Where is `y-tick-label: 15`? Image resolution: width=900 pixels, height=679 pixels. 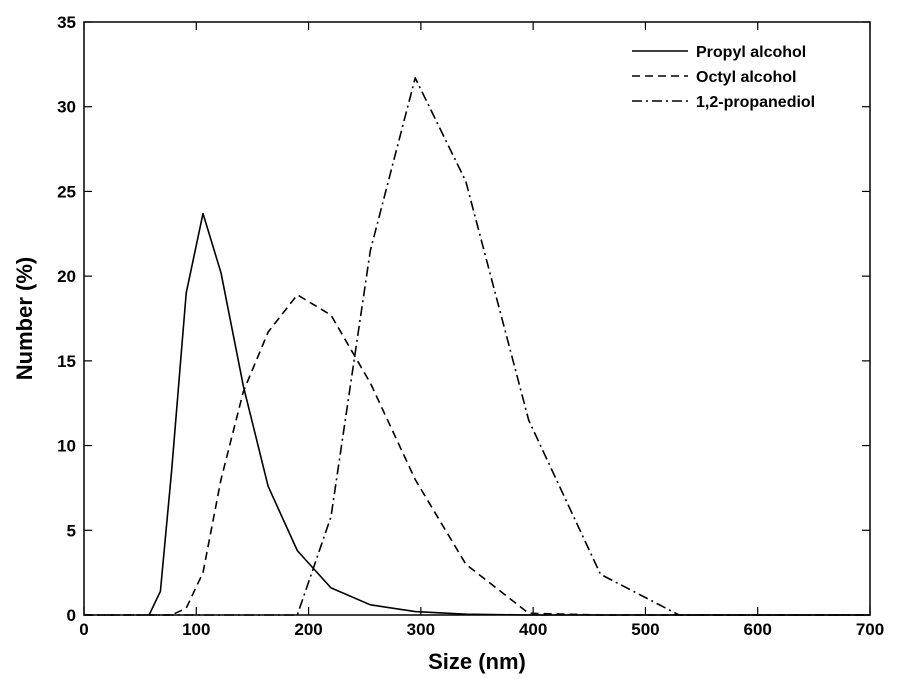 y-tick-label: 15 is located at coordinates (66, 361).